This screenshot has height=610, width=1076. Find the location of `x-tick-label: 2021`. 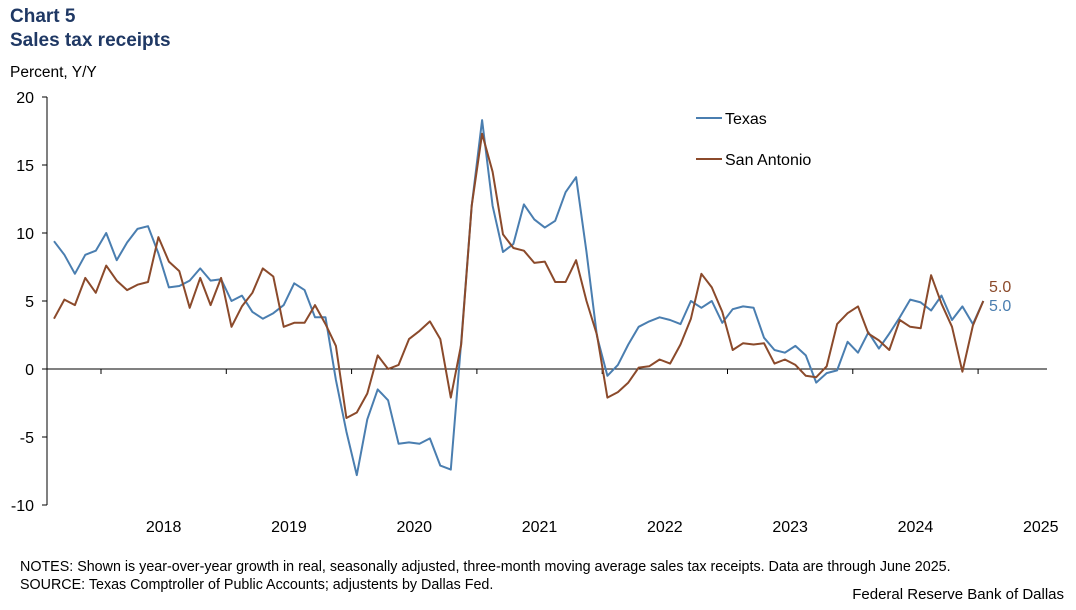

x-tick-label: 2021 is located at coordinates (540, 527).